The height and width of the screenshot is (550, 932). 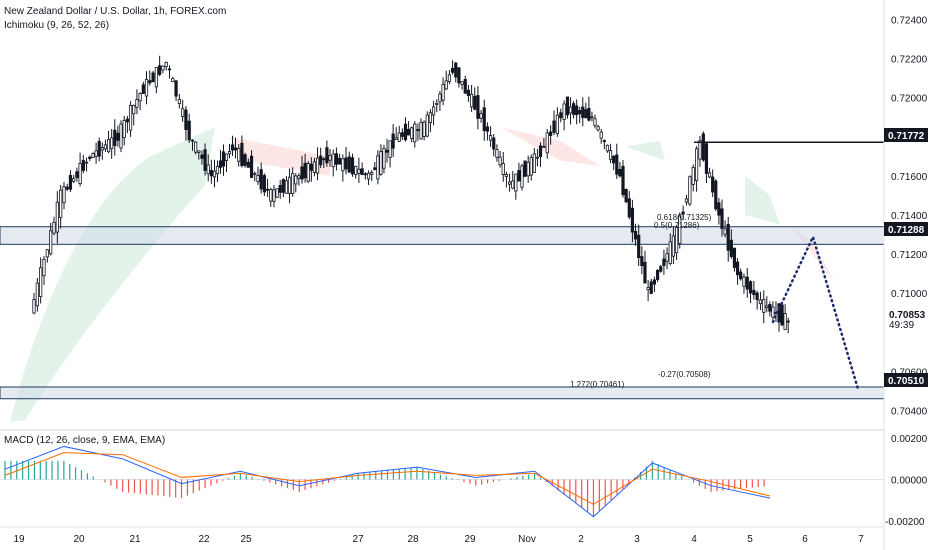 I want to click on time-tick-label: 28, so click(x=413, y=539).